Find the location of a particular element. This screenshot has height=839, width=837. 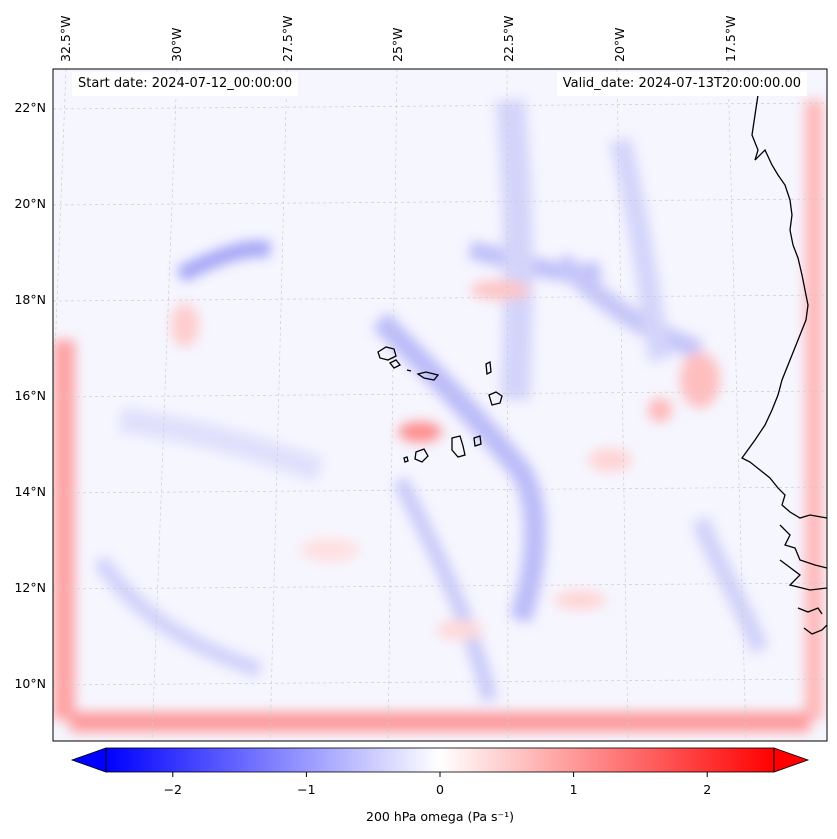

colorbar-min-extend is located at coordinates (88, 760).